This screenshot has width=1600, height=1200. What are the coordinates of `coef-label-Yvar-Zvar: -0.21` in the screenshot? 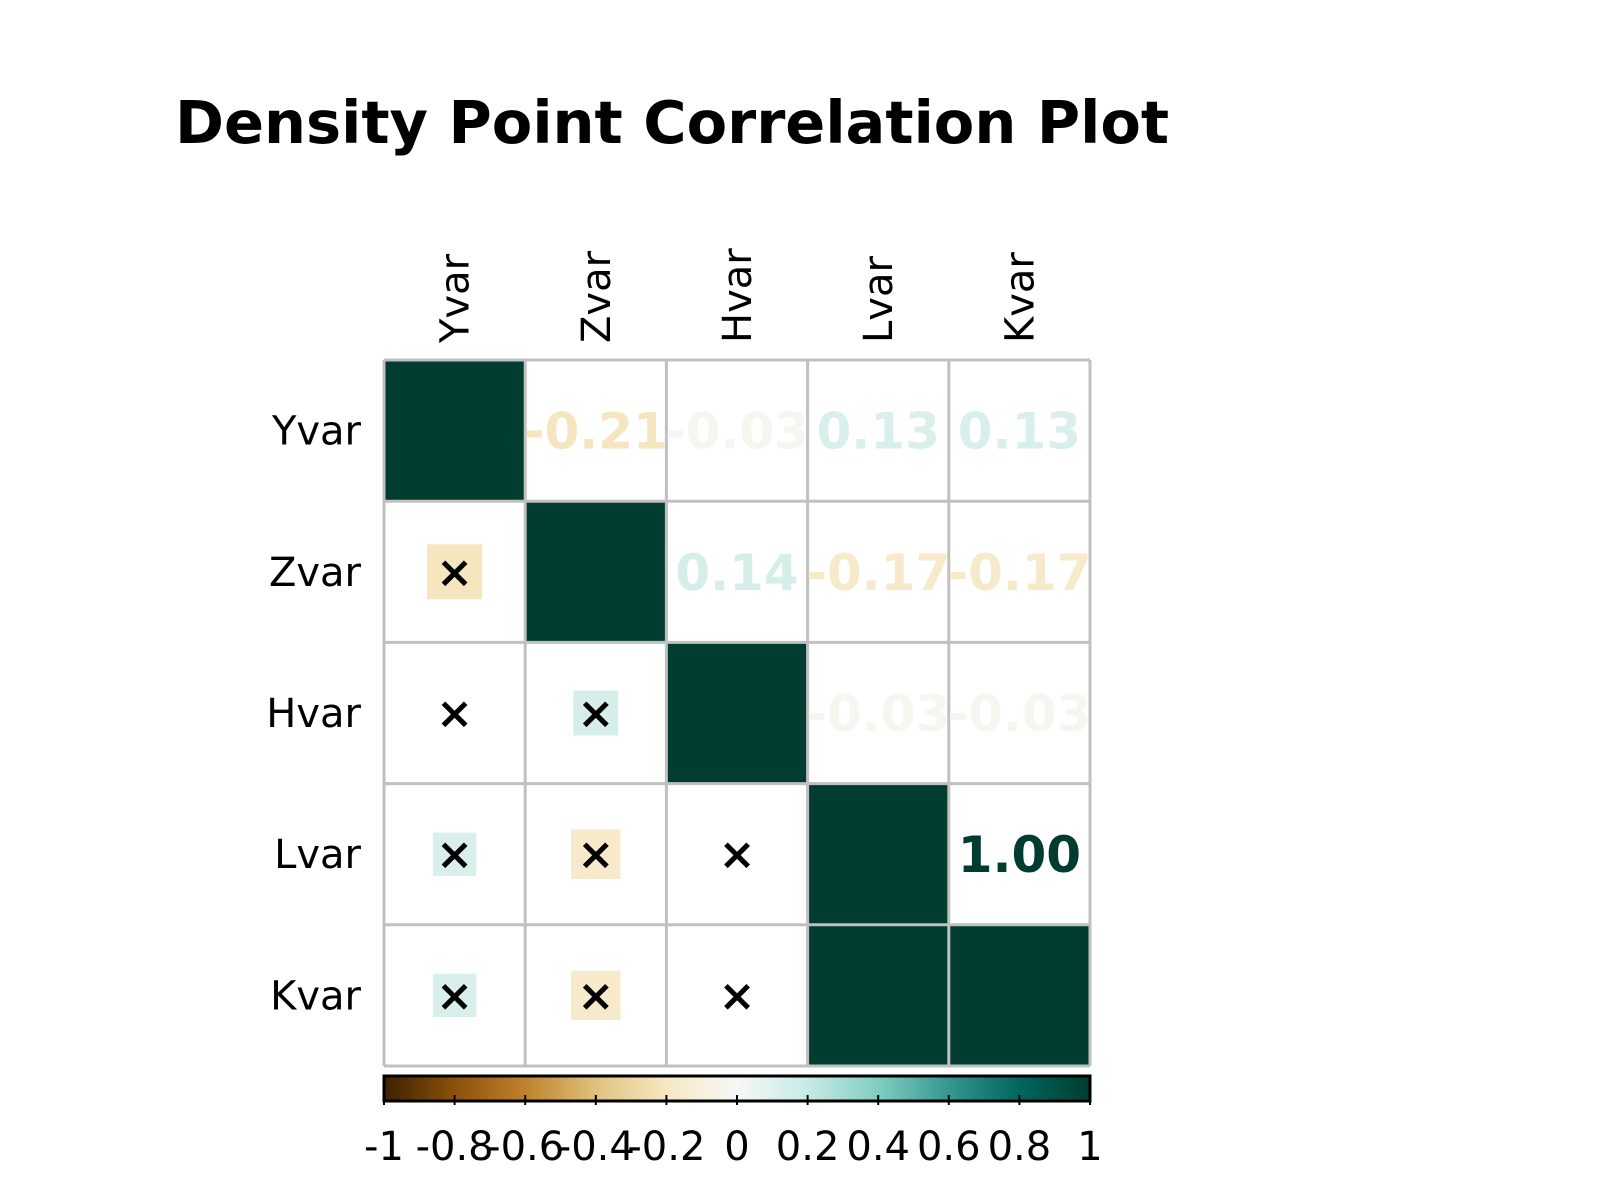 It's located at (596, 432).